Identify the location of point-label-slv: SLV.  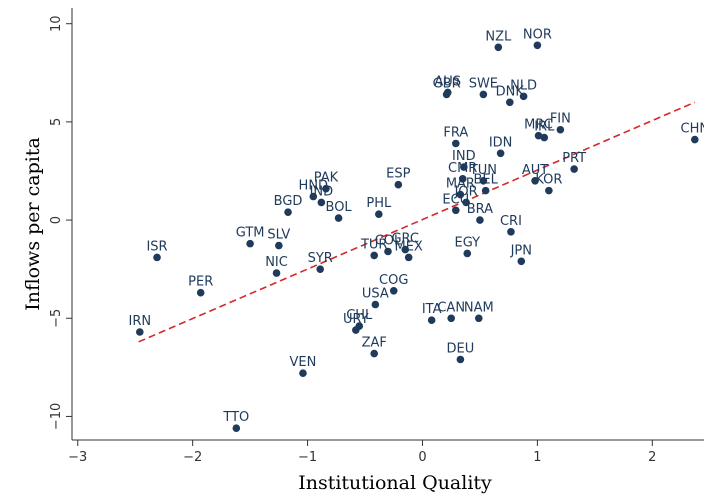
(278, 235).